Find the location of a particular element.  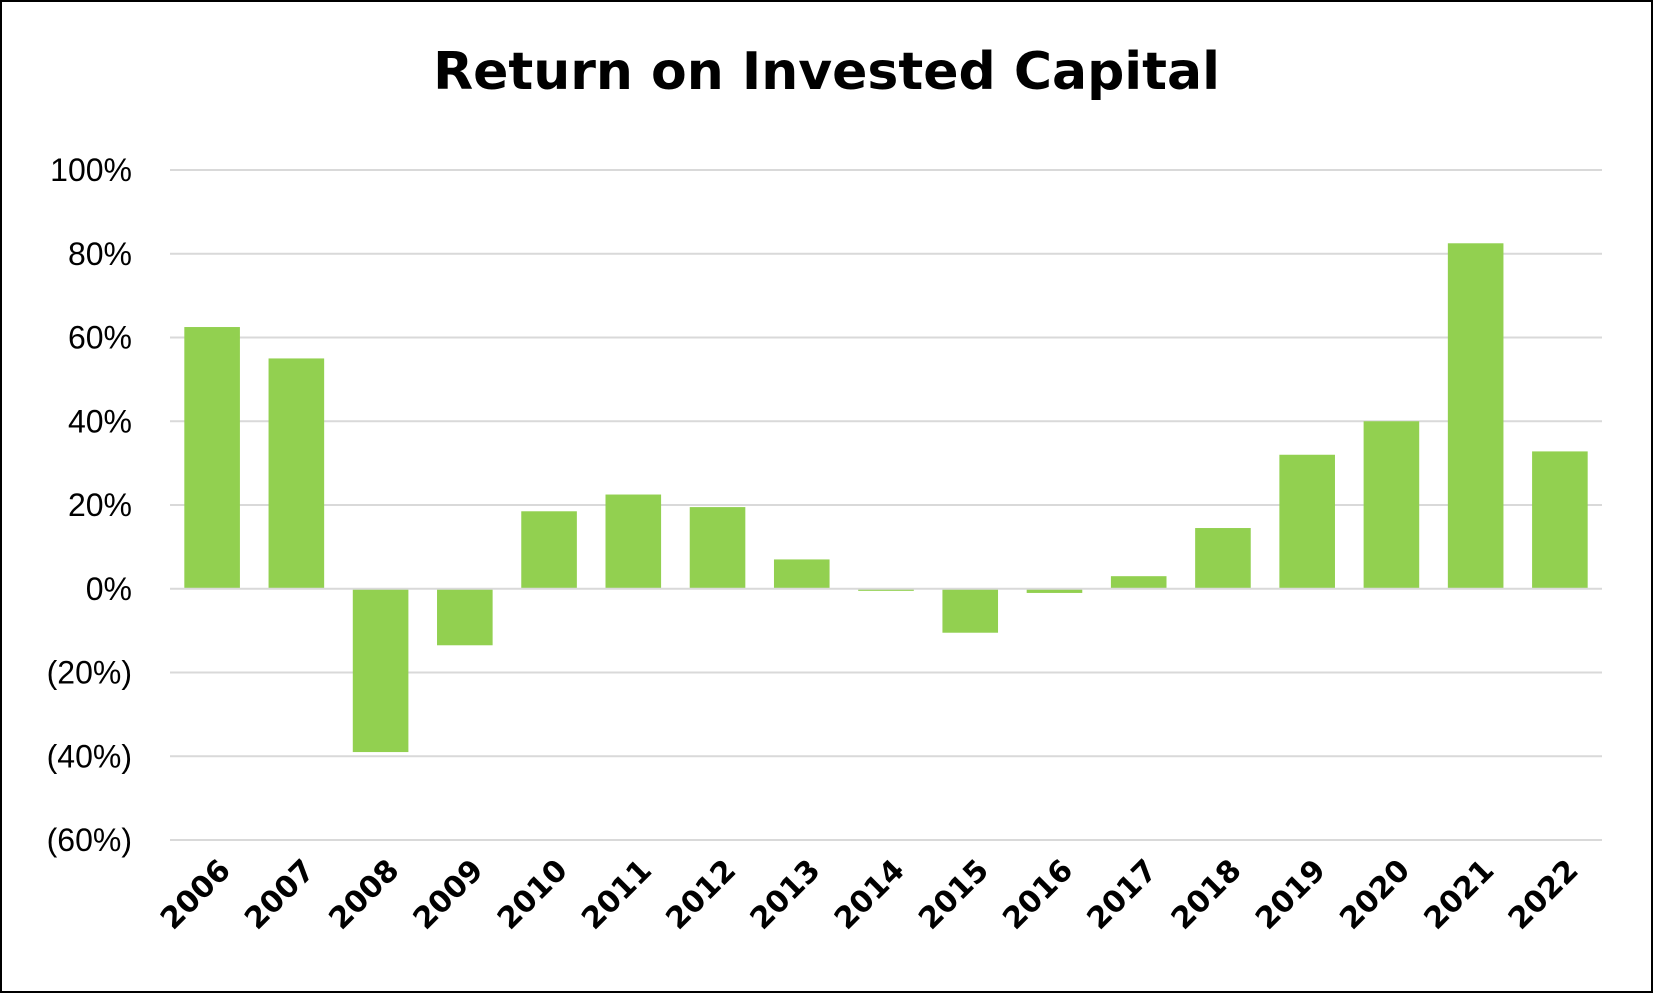

bar-2020 is located at coordinates (1391, 505).